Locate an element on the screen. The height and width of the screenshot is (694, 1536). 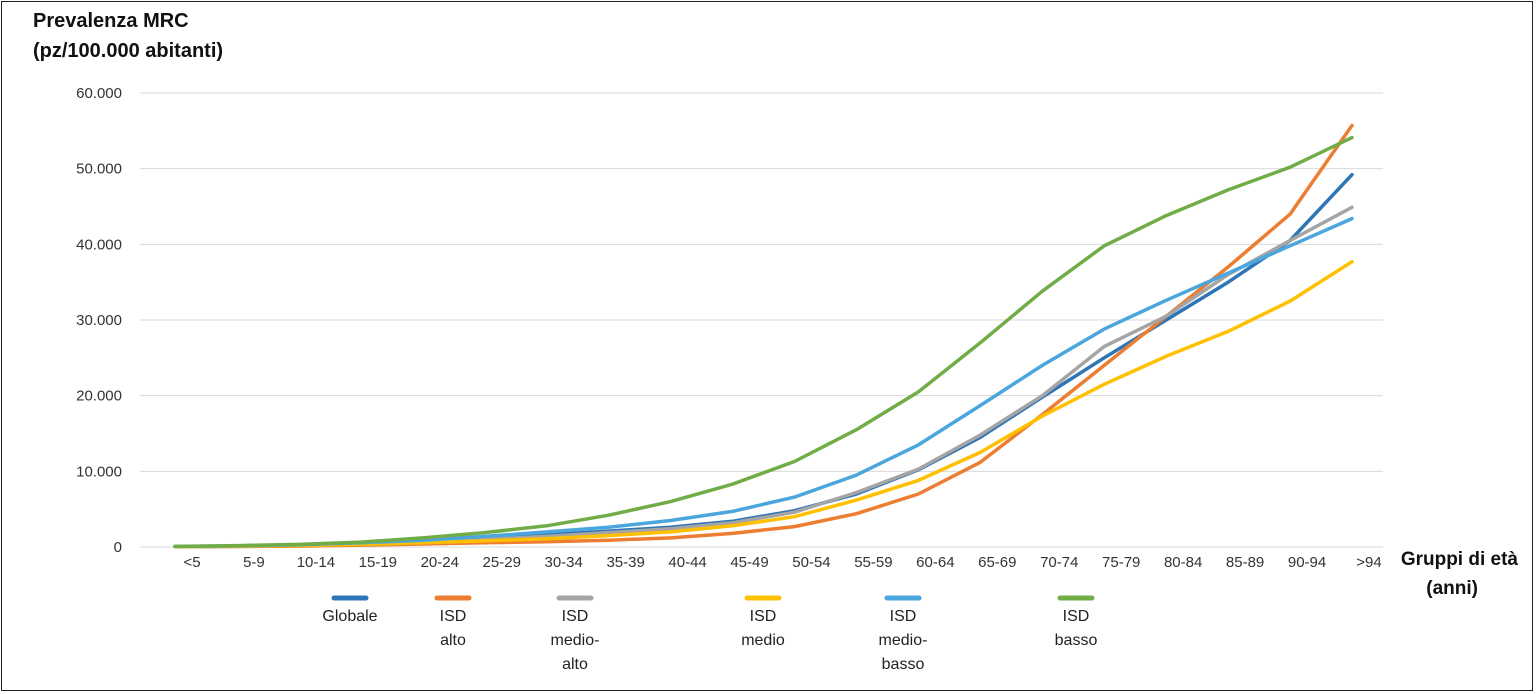
legend-label-isd-medio-basso: ISD is located at coordinates (903, 616).